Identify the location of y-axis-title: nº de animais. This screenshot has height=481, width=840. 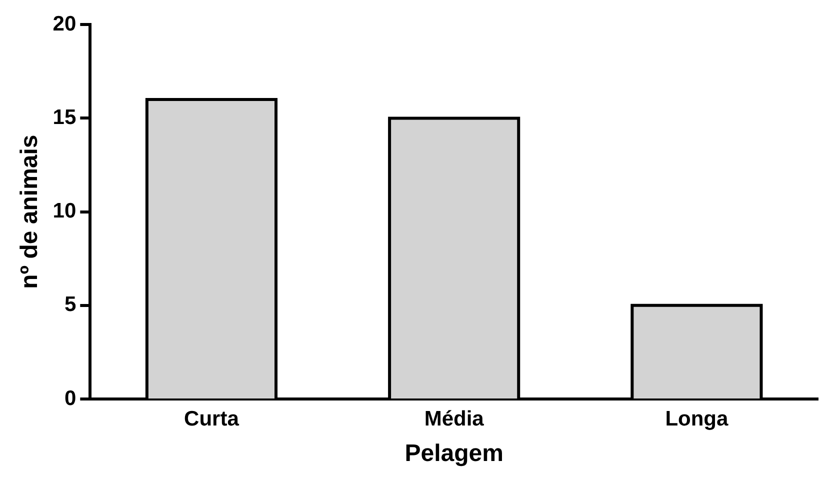
(30, 211).